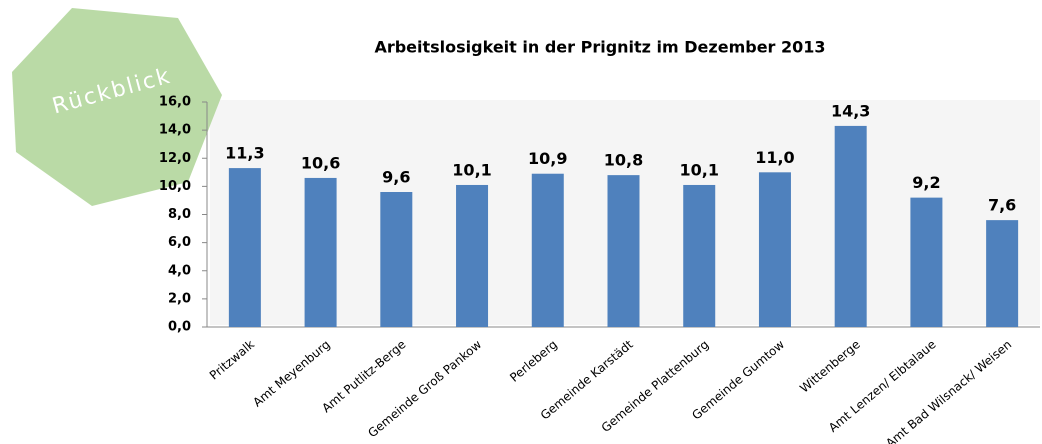  I want to click on y-tick-label: 14,0, so click(175, 130).